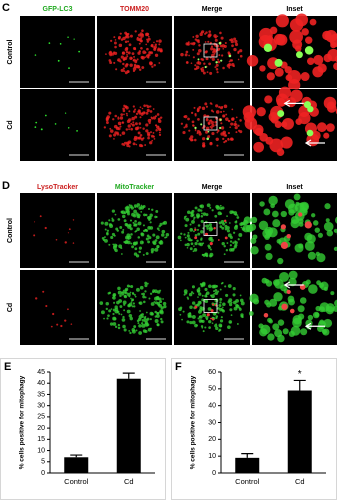 The image size is (337, 500). What do you see at coordinates (212, 372) in the screenshot?
I see `y-tick-label: 60` at bounding box center [212, 372].